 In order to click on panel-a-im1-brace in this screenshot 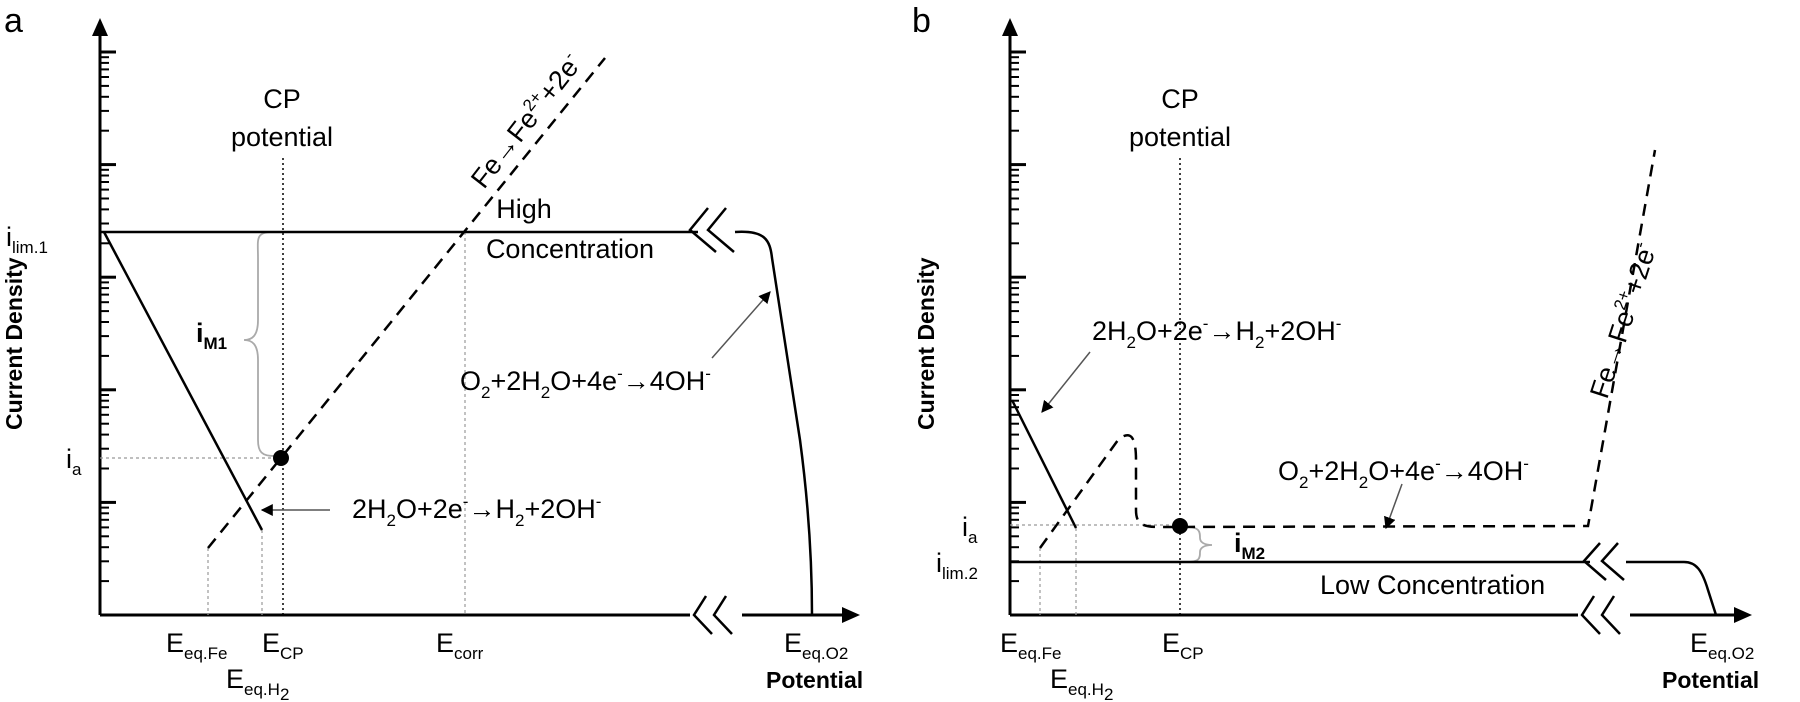, I will do `click(259, 344)`.